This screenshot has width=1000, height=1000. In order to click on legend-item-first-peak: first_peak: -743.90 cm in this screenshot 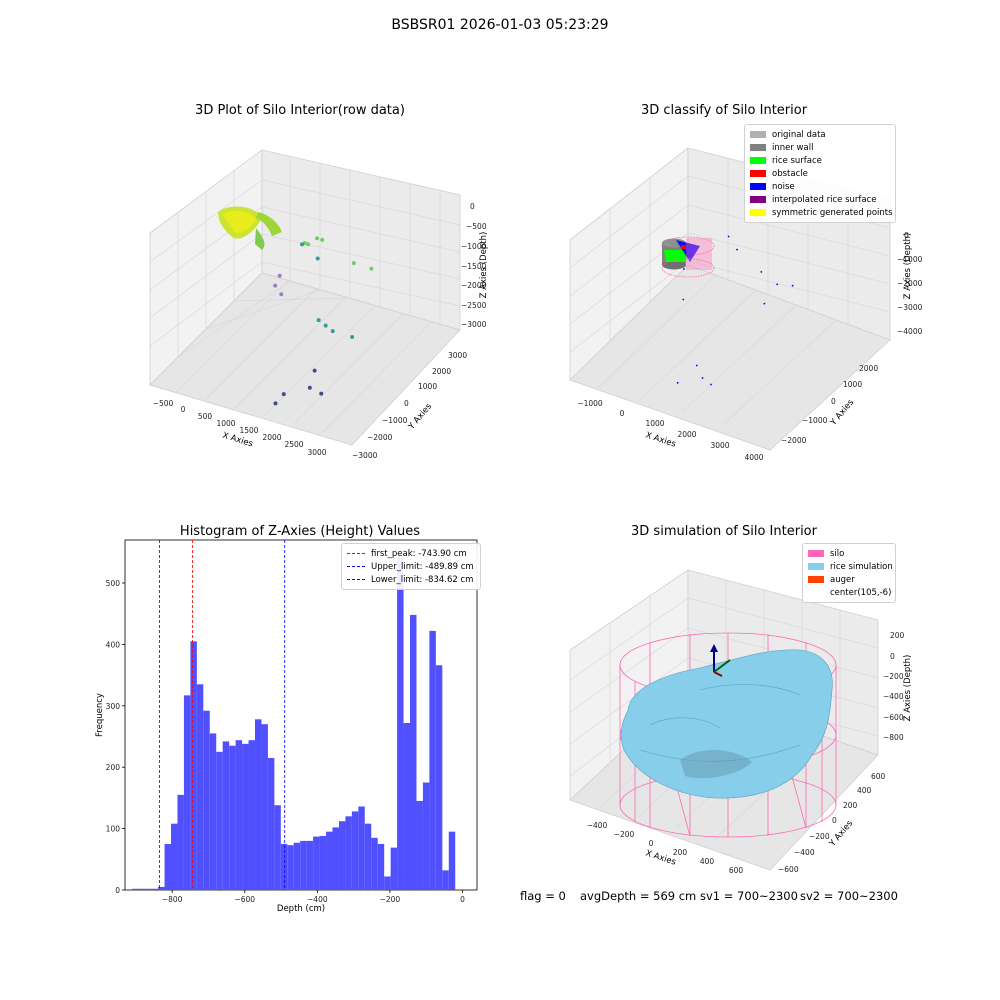, I will do `click(411, 553)`.